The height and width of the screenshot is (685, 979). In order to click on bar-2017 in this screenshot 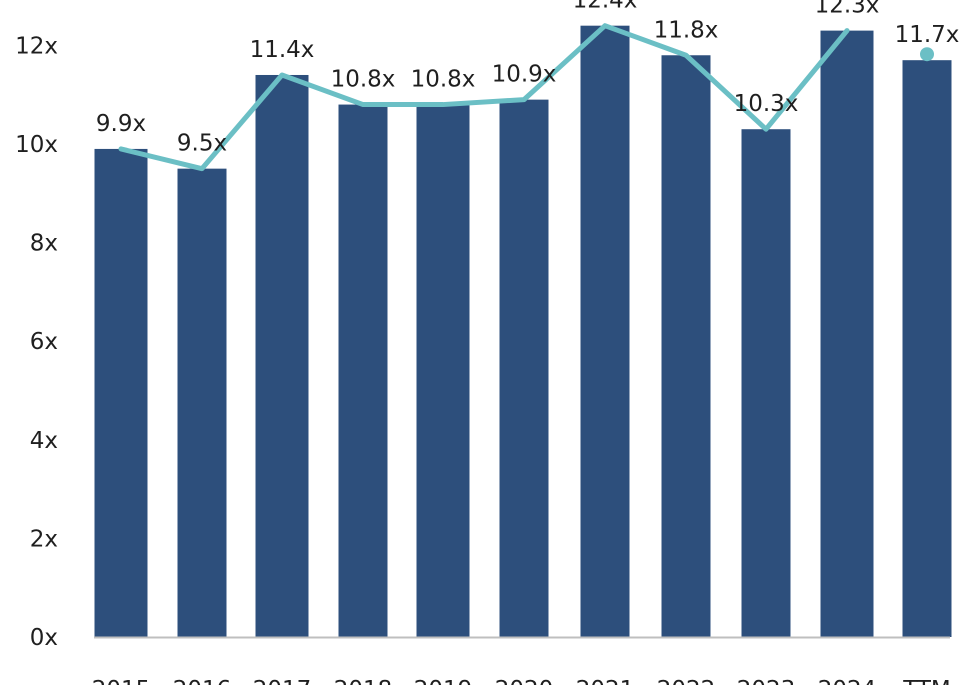, I will do `click(282, 356)`.